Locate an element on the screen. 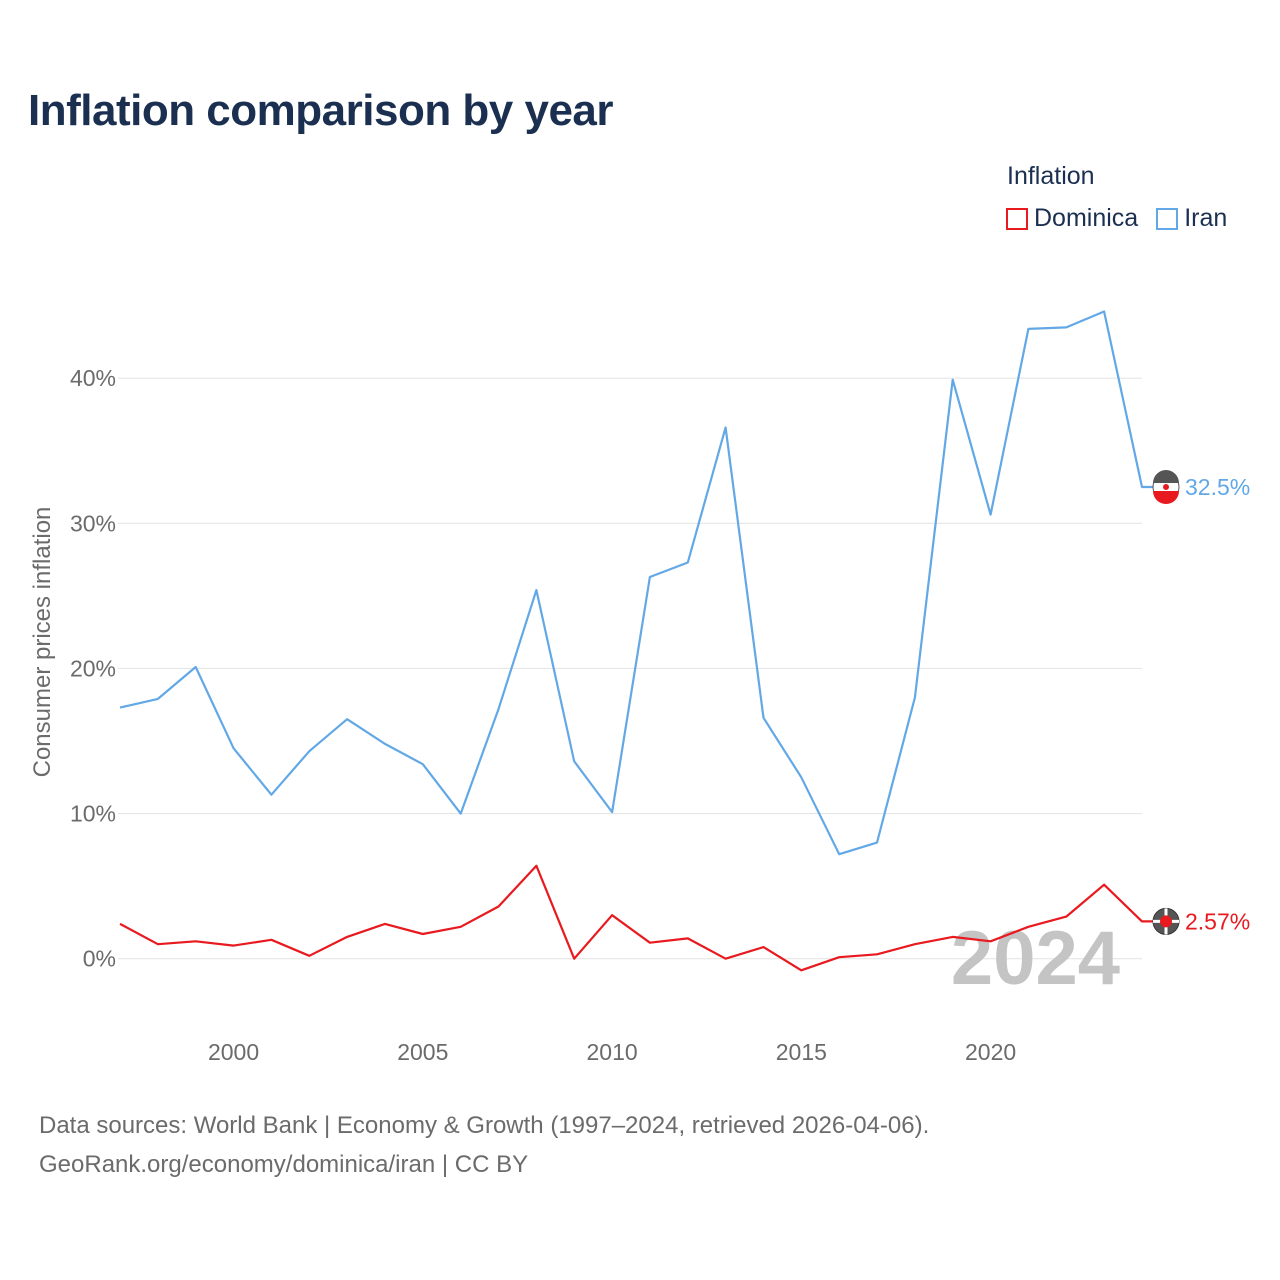 The image size is (1280, 1280). series-line-dominica is located at coordinates (636, 918).